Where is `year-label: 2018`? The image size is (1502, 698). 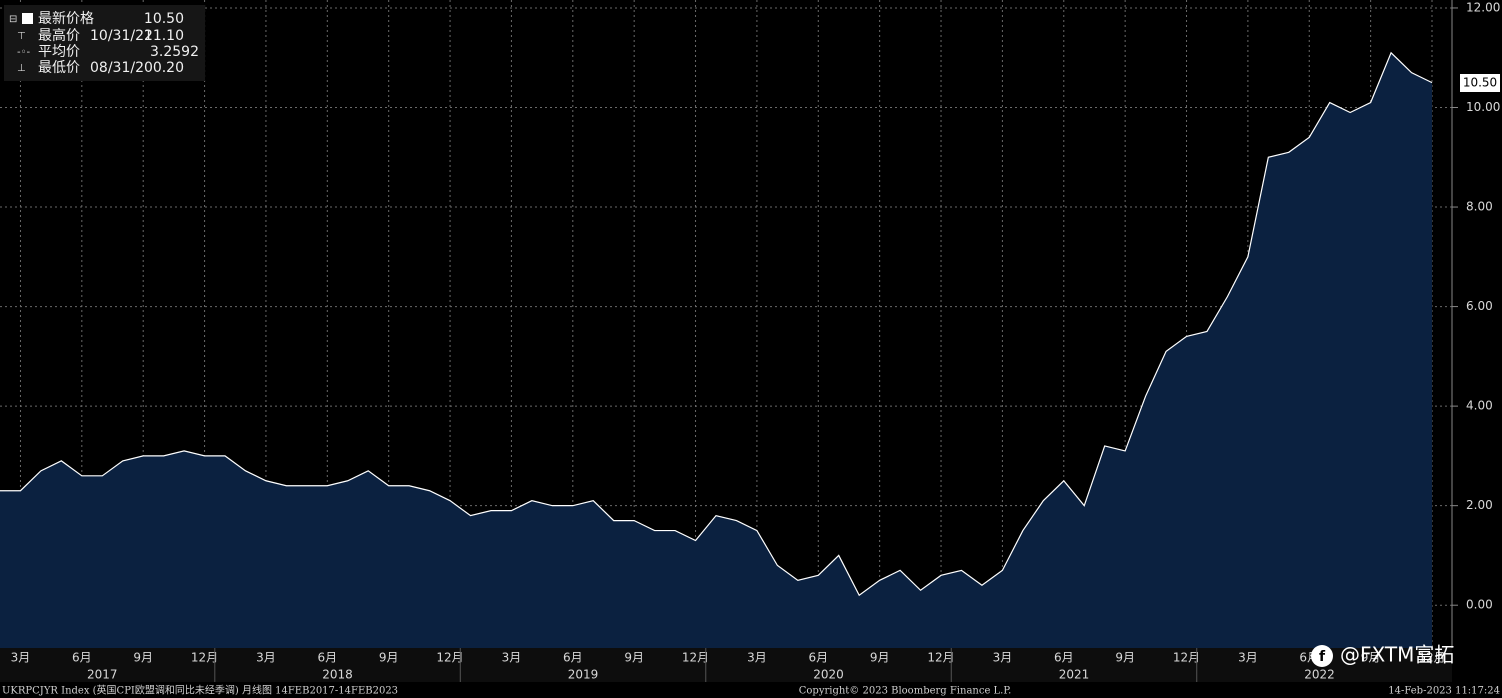 year-label: 2018 is located at coordinates (337, 675).